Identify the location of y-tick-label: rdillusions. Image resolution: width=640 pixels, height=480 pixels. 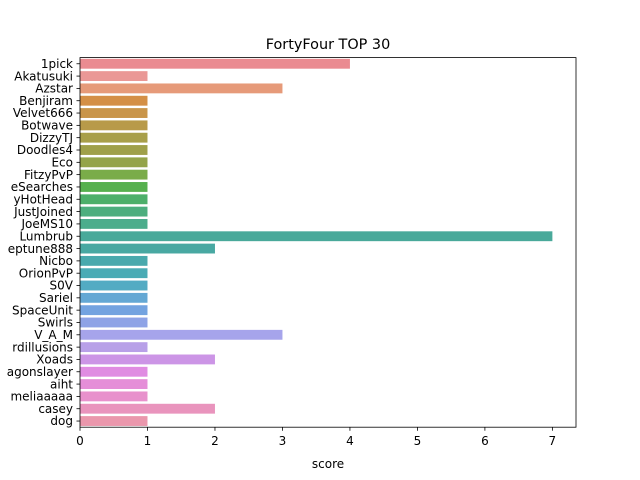
(42, 347).